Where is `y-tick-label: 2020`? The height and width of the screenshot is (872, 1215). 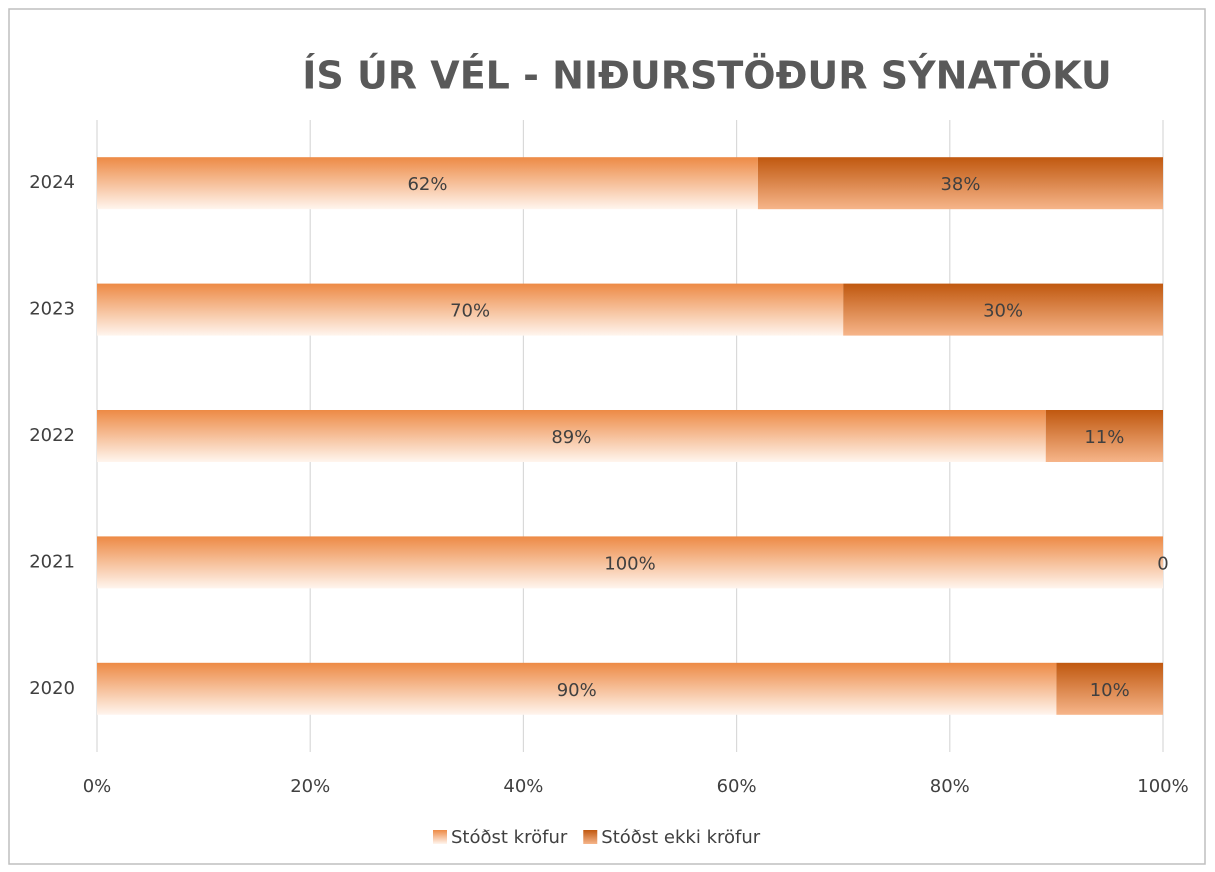
y-tick-label: 2020 is located at coordinates (52, 688).